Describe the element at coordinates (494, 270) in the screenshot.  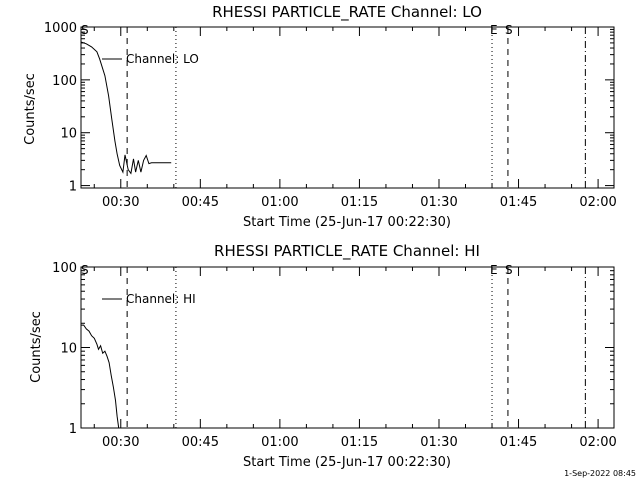
I see `chart2-marker-e: E` at that location.